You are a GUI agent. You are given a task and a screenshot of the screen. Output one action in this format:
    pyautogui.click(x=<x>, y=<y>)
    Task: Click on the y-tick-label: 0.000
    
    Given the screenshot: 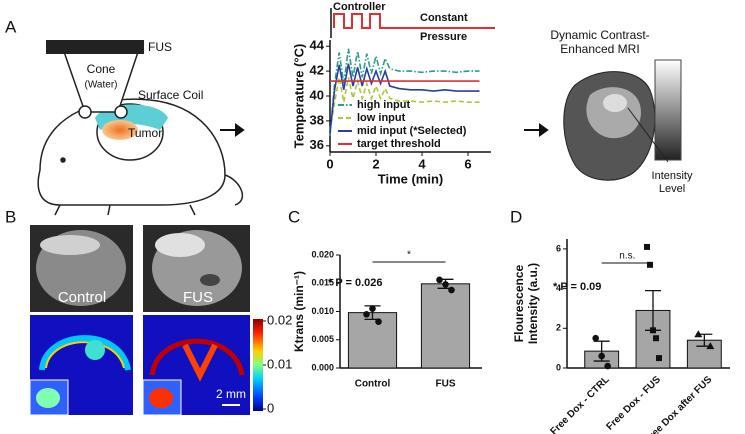 What is the action you would take?
    pyautogui.click(x=322, y=367)
    